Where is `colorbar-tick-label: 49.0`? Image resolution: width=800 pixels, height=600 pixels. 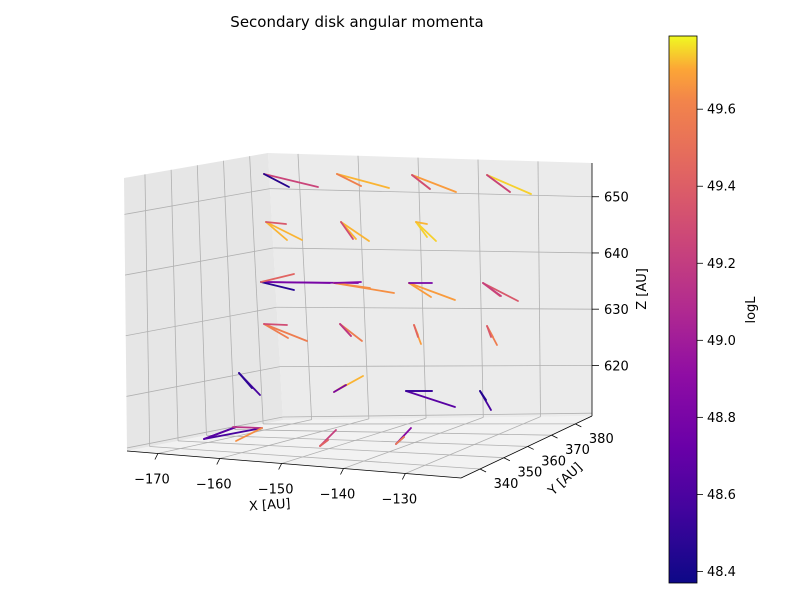 colorbar-tick-label: 49.0 is located at coordinates (721, 341).